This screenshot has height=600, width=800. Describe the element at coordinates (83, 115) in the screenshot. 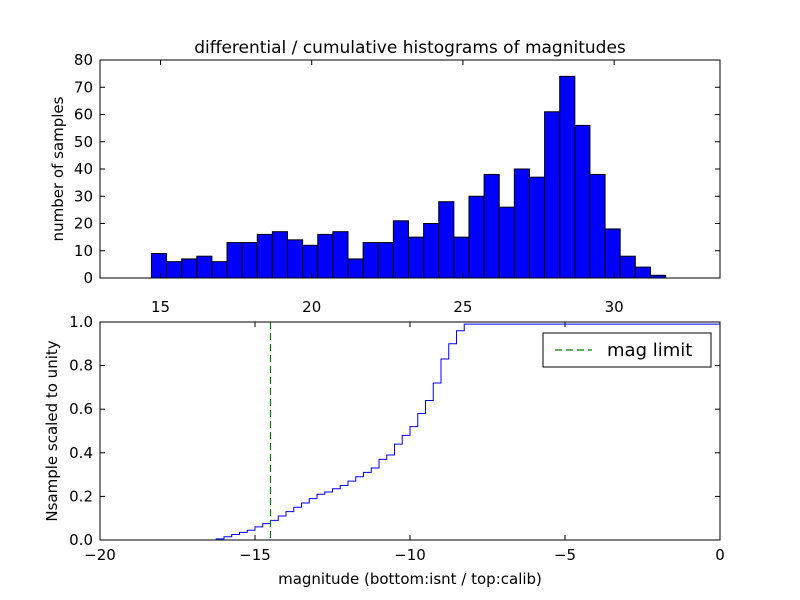

I see `y-tick-label: 60` at that location.